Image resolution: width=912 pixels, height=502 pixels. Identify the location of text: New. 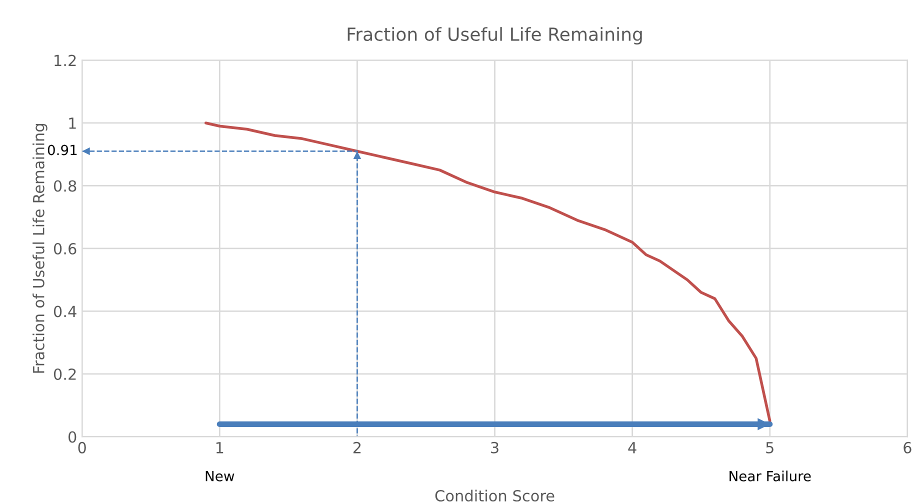
(220, 476).